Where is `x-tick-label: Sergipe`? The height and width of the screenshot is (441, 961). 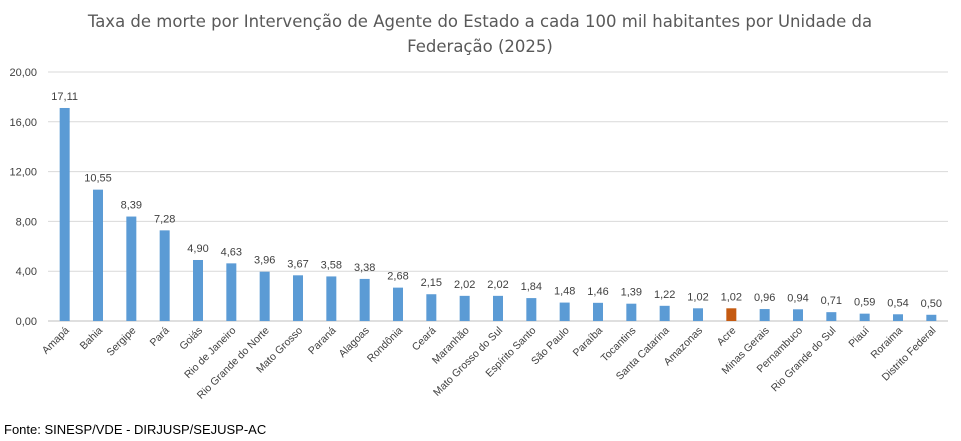
x-tick-label: Sergipe is located at coordinates (121, 342).